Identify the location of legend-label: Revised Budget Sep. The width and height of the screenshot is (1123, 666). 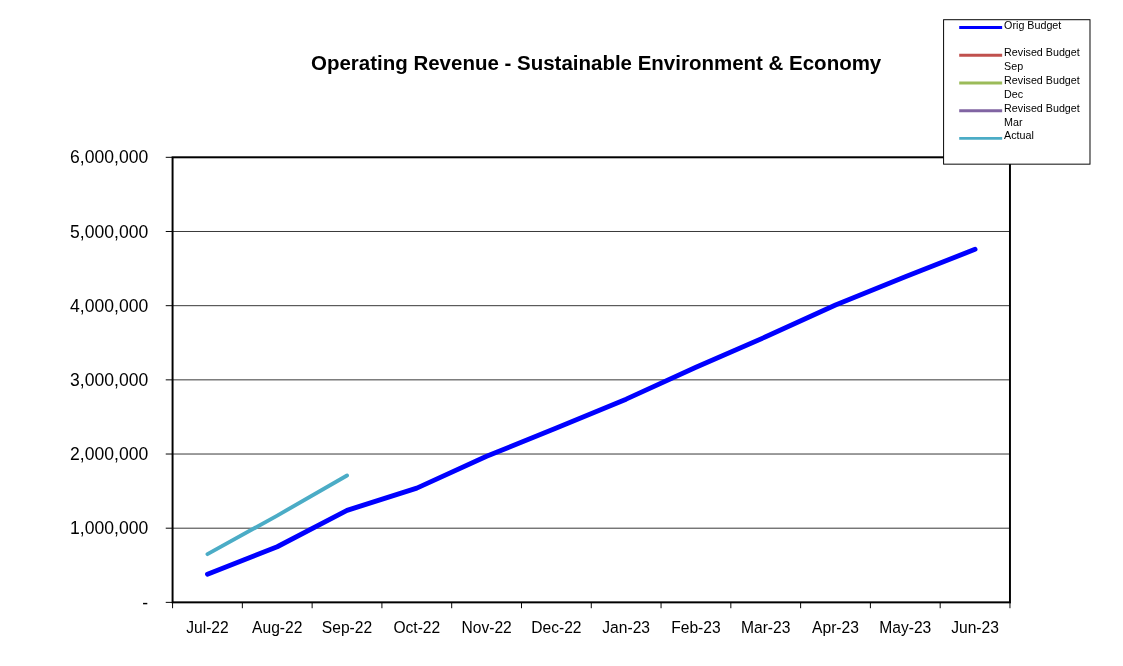
(1042, 59).